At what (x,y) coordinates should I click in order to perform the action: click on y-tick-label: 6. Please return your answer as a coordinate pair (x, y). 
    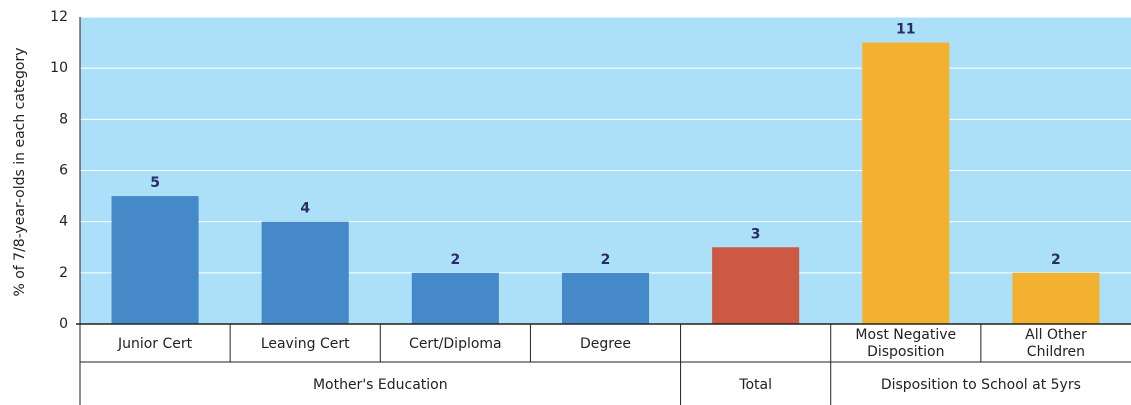
    Looking at the image, I should click on (63, 171).